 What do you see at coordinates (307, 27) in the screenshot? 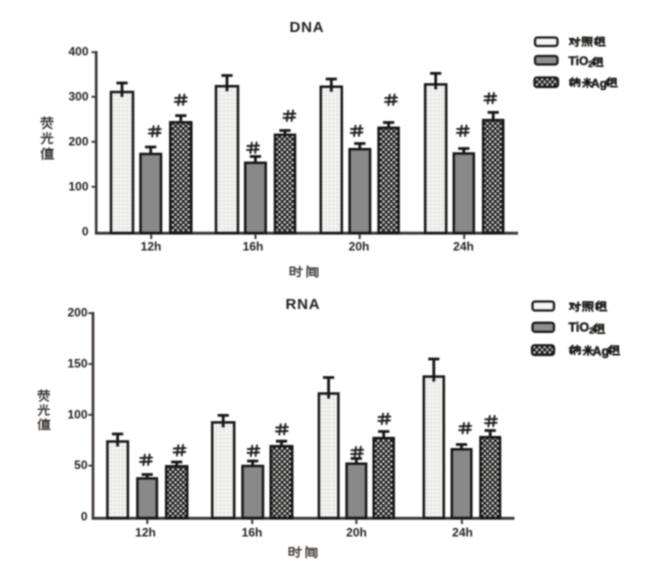
I see `svg-text: DNA` at bounding box center [307, 27].